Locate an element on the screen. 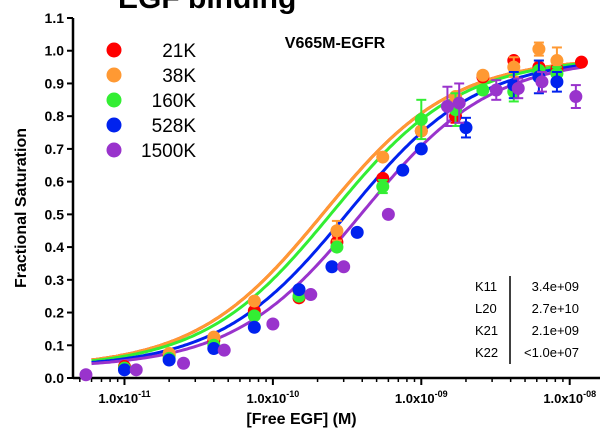 The image size is (608, 433). param-name: K21 is located at coordinates (486, 330).